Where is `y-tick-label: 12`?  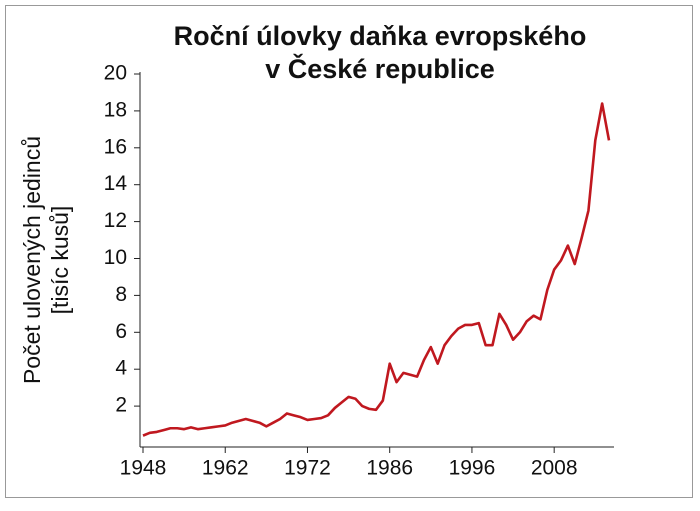
y-tick-label: 12 is located at coordinates (115, 220).